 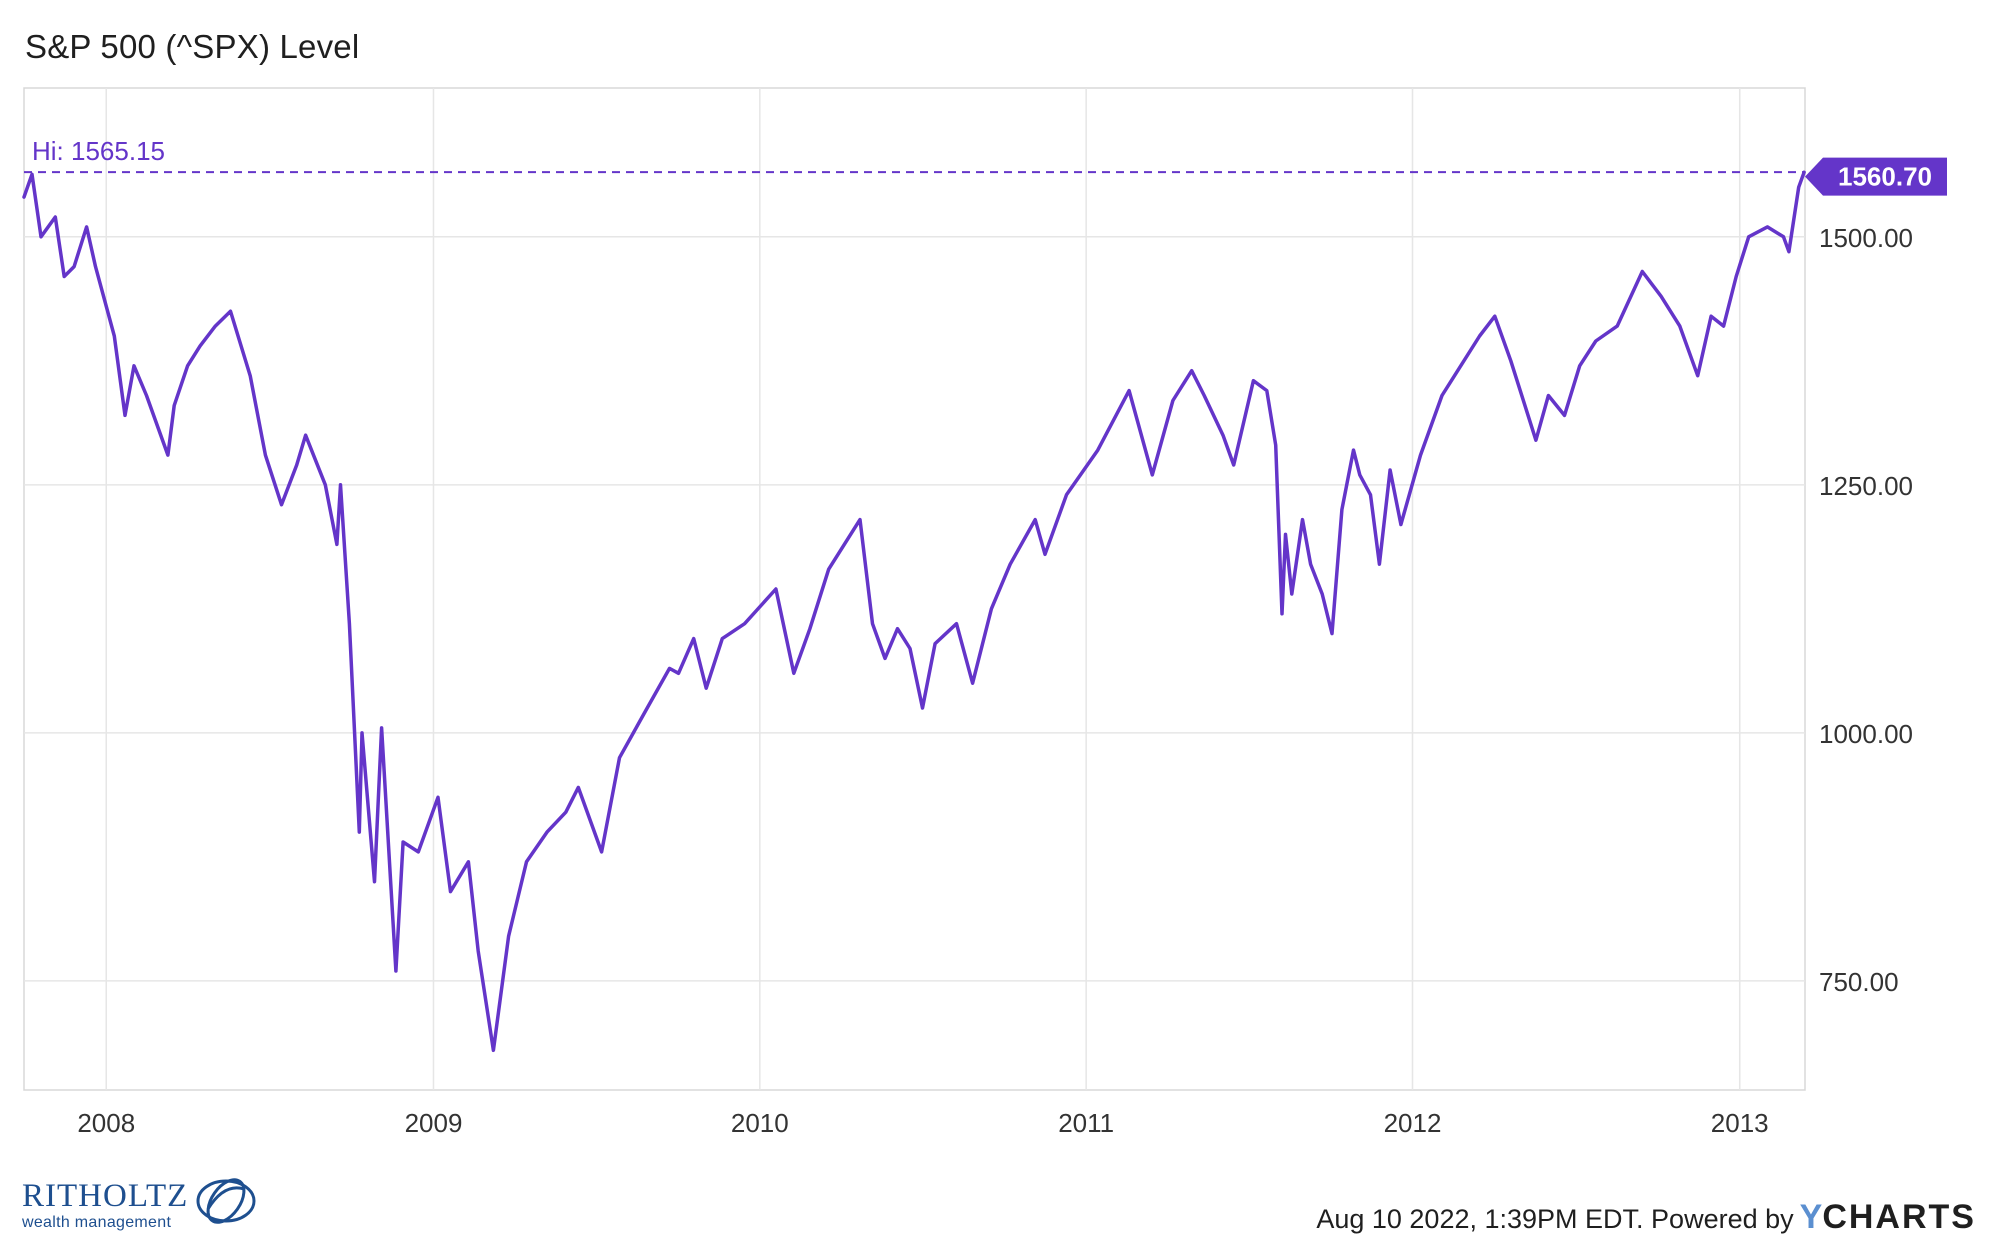 I want to click on x-tick-label: 2012, so click(x=1413, y=1123).